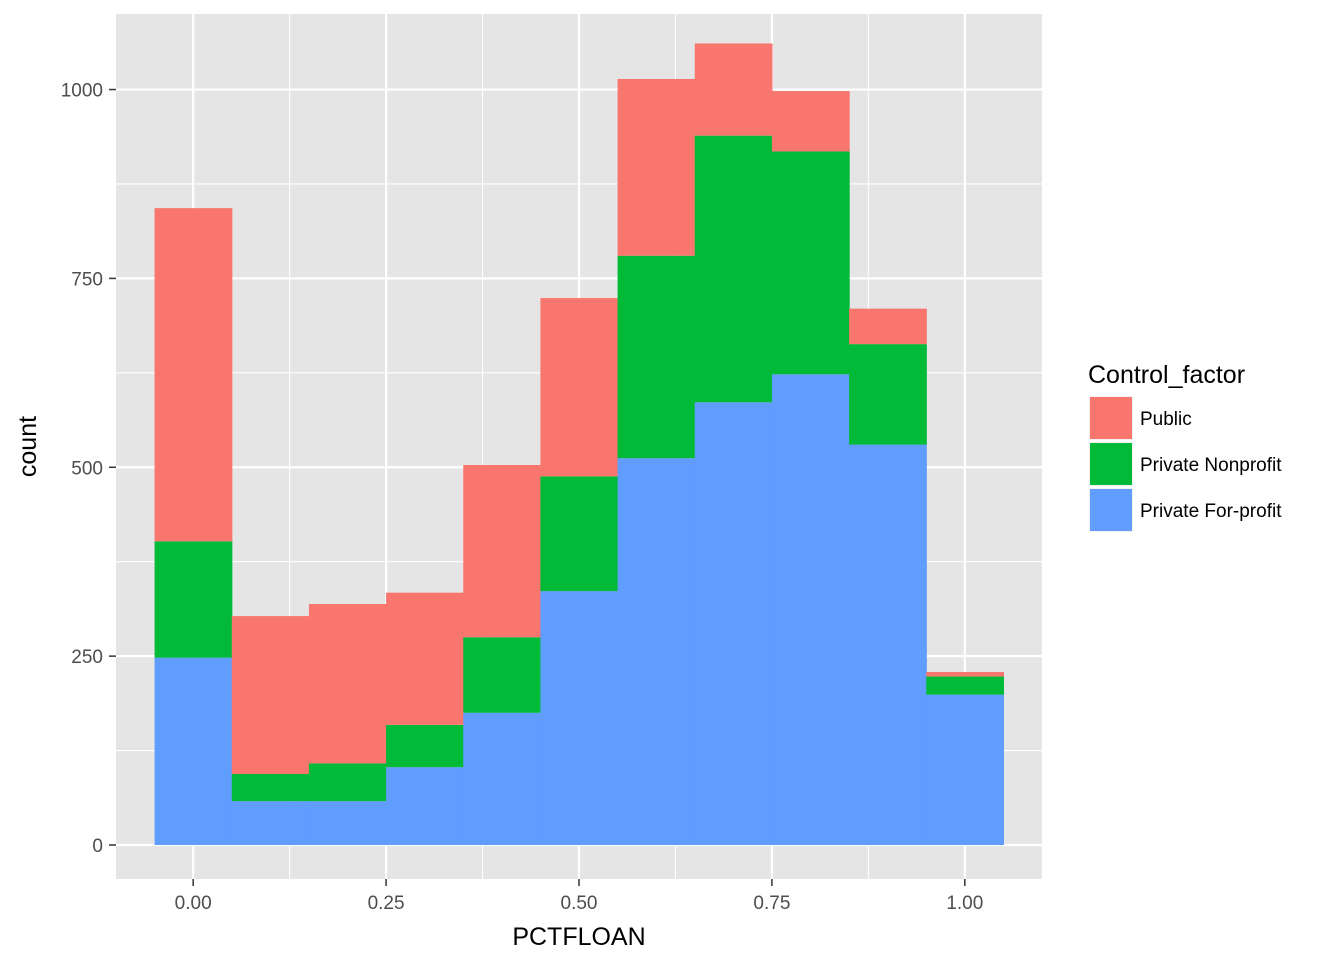  I want to click on y-axis: 0 250 500 750 1000, so click(88, 469).